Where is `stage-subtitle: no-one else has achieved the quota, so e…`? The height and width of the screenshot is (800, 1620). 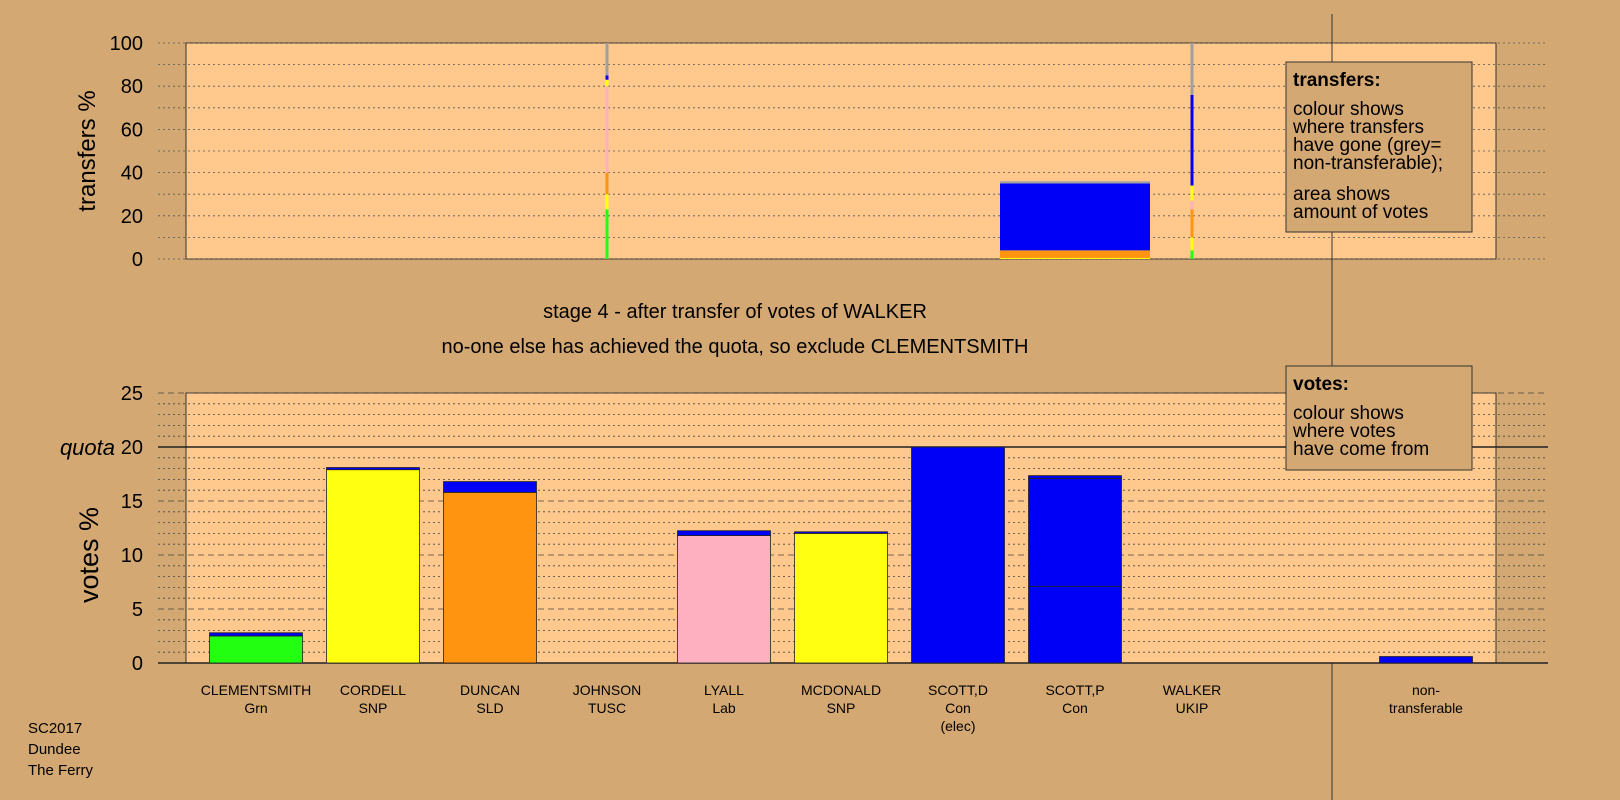 stage-subtitle: no-one else has achieved the quota, so e… is located at coordinates (735, 347).